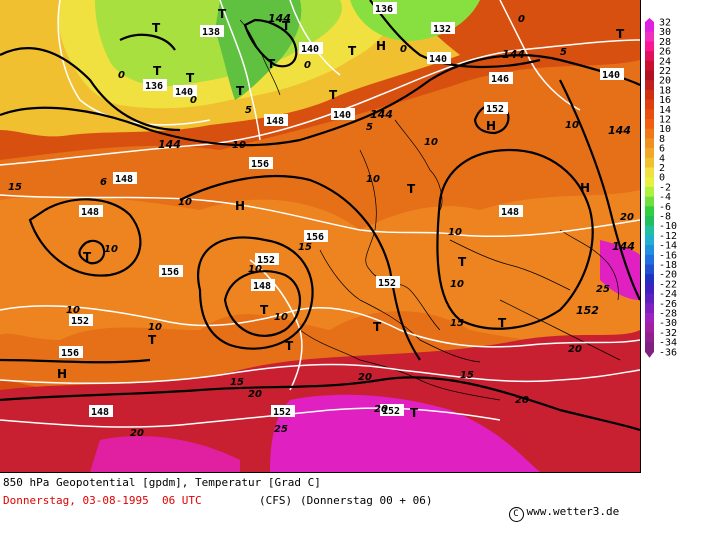 The height and width of the screenshot is (535, 703). Describe the element at coordinates (384, 9) in the screenshot. I see `svg-text: 136` at that location.